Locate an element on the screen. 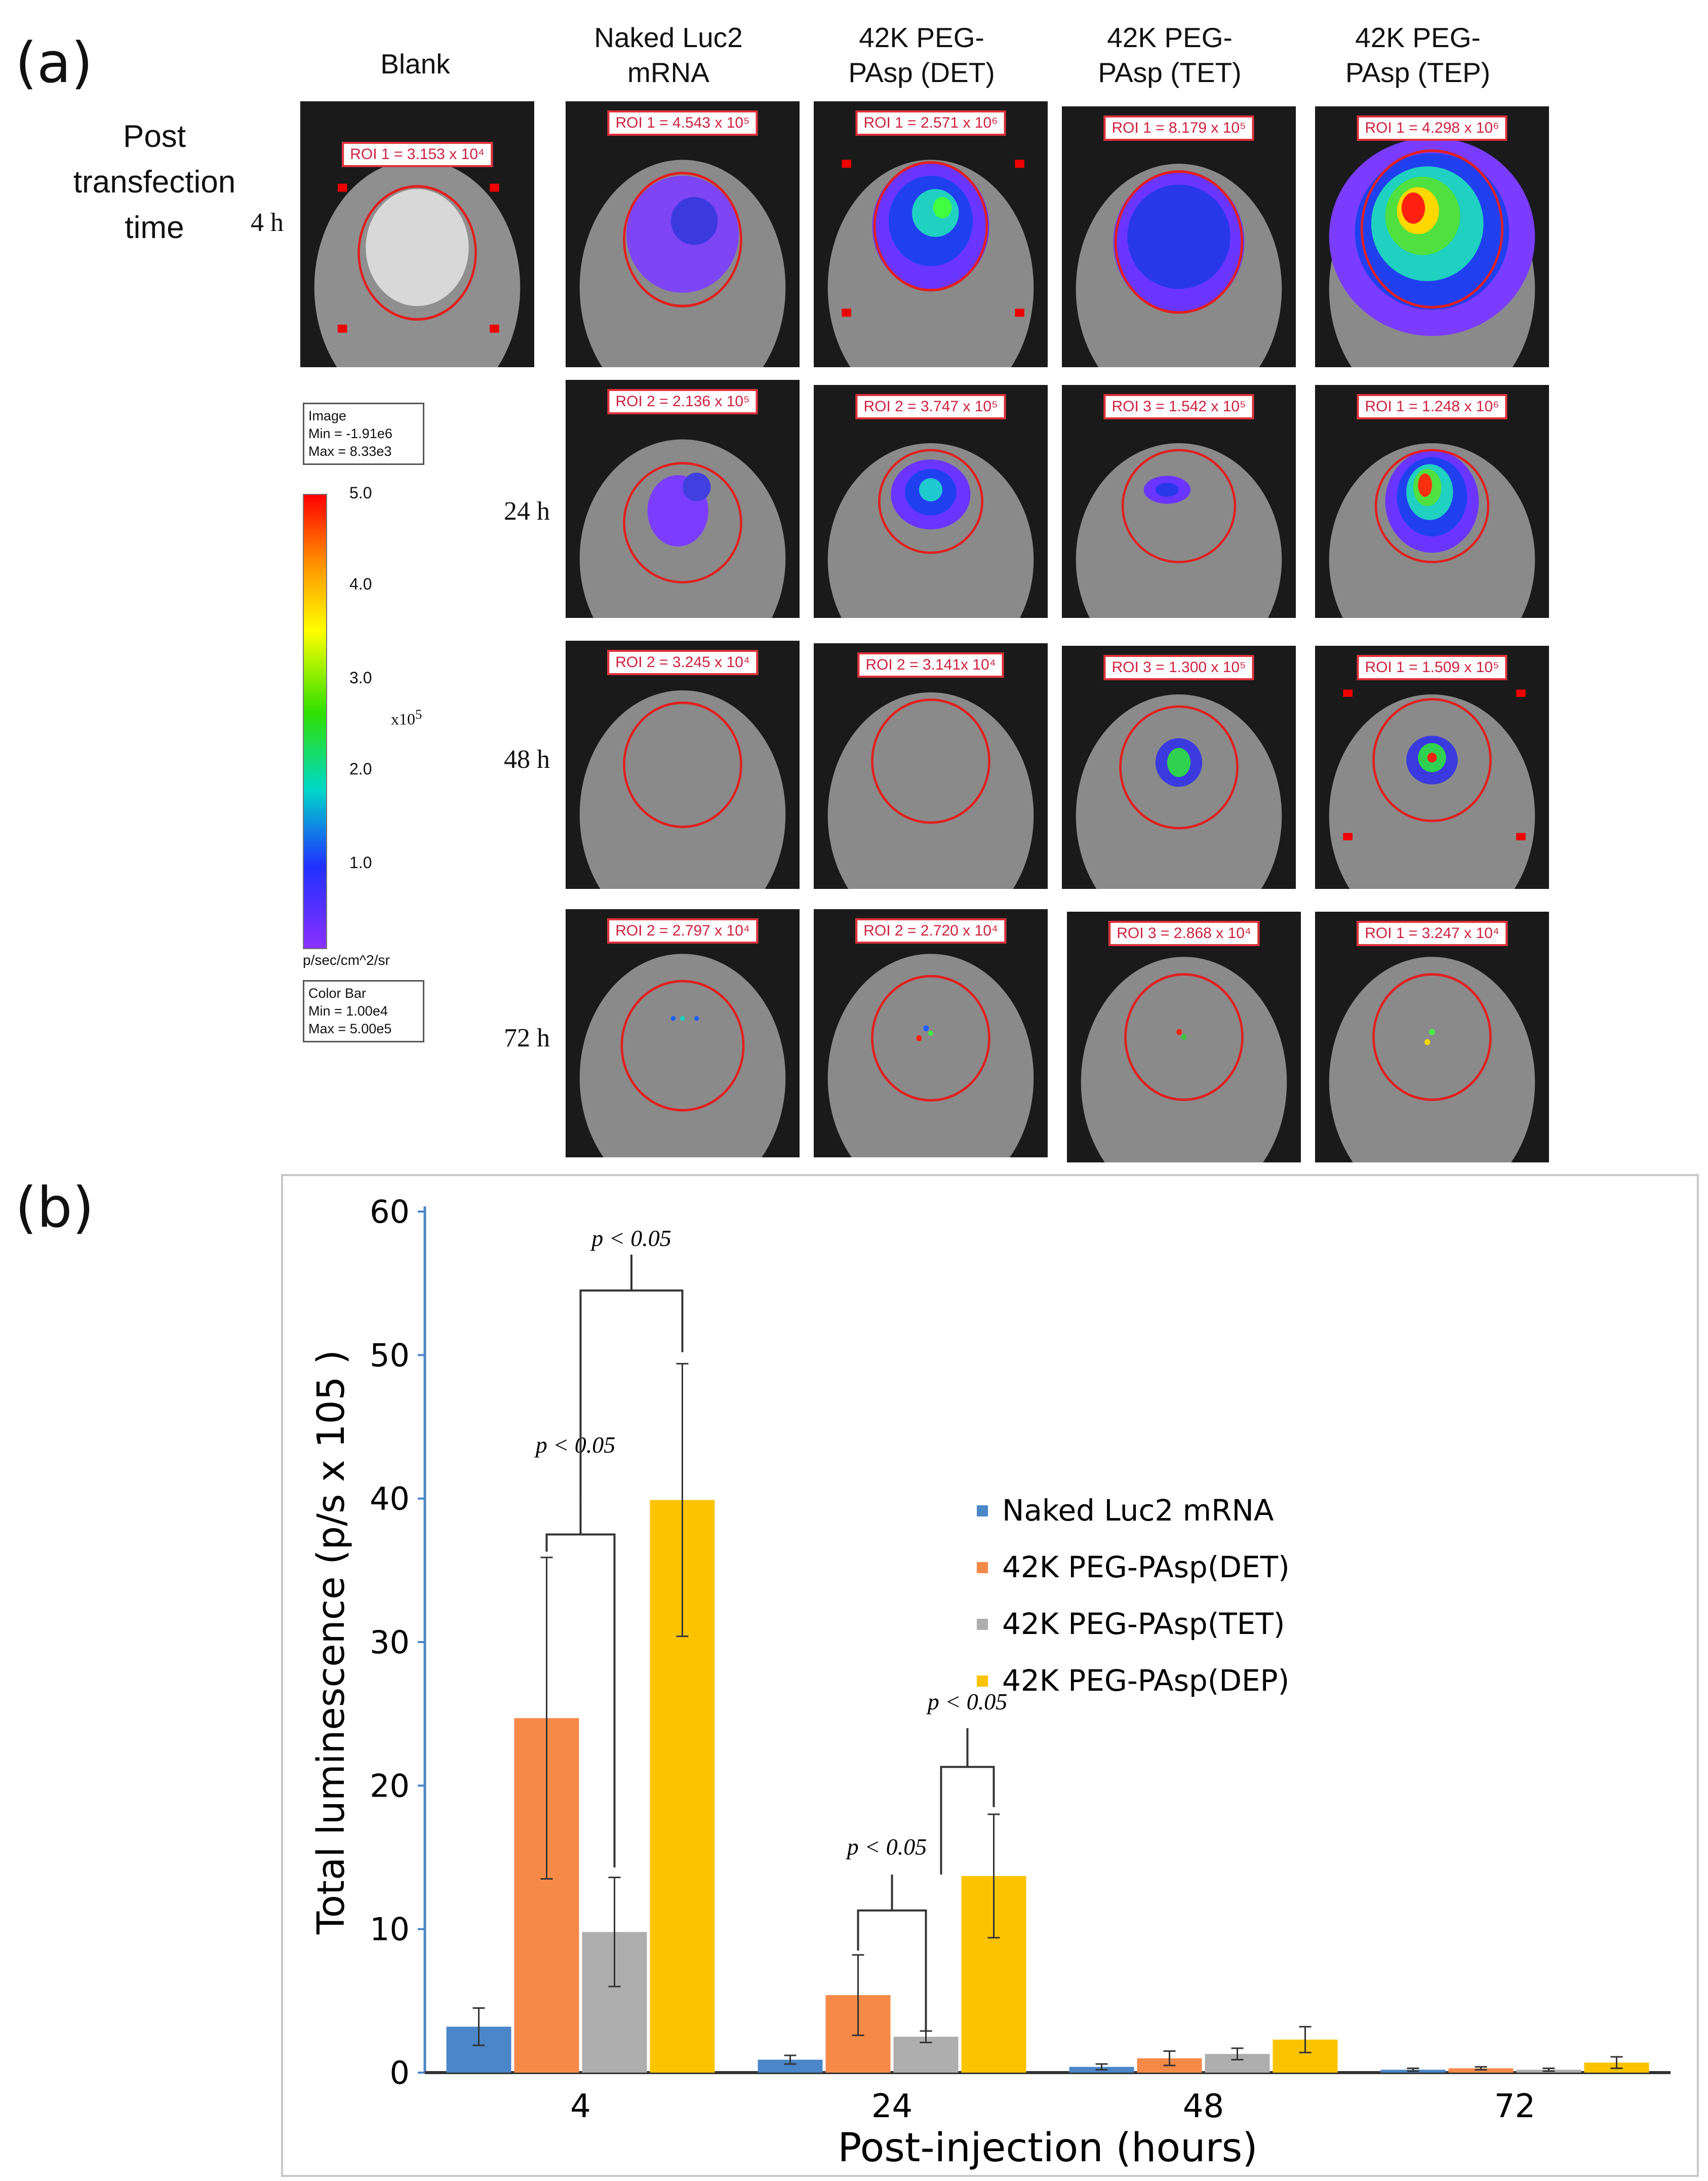  time-label-4h: 4 h is located at coordinates (268, 222).